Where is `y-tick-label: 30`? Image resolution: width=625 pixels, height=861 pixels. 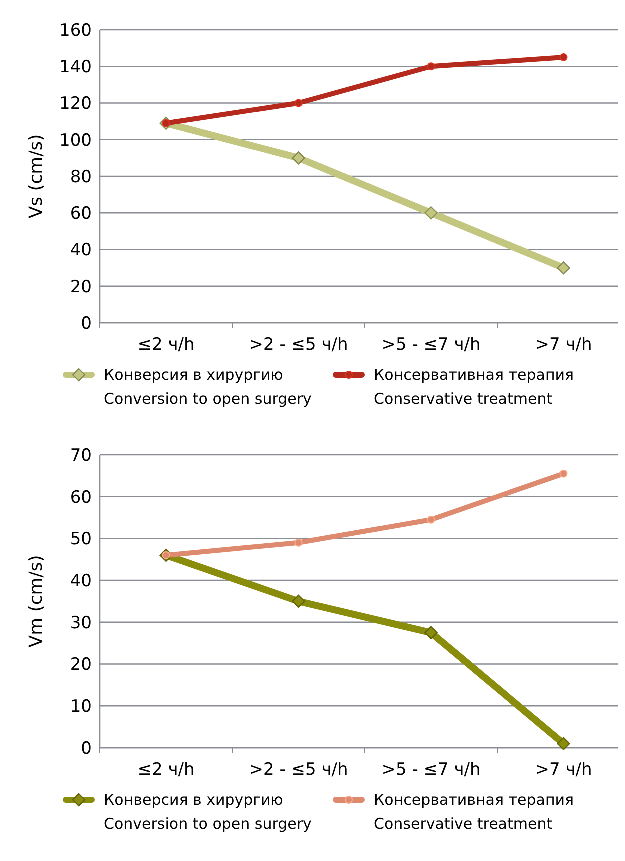 y-tick-label: 30 is located at coordinates (81, 623).